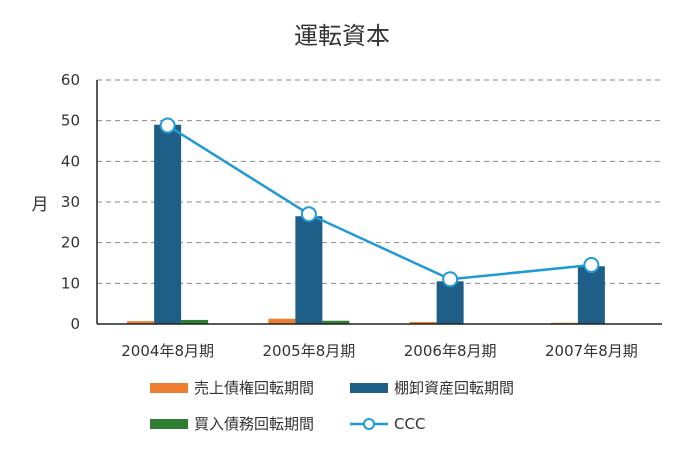 This screenshot has width=685, height=454. What do you see at coordinates (40, 205) in the screenshot?
I see `y-axis-label: 月` at bounding box center [40, 205].